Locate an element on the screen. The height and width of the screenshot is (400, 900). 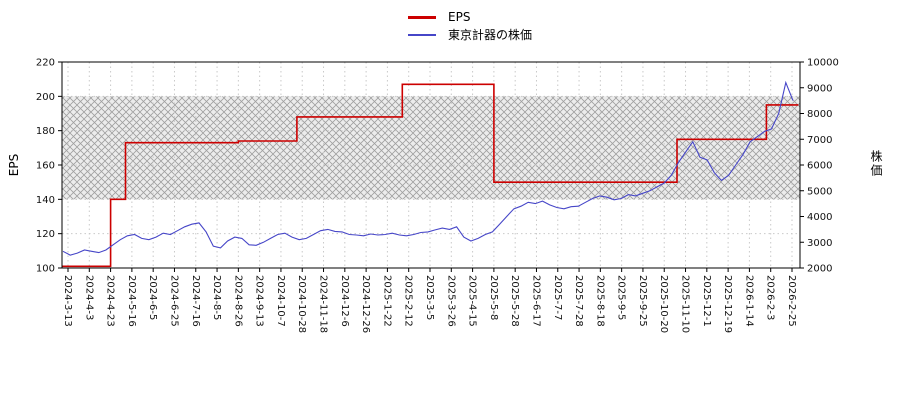
x-tick-label: 2026-2-3 is located at coordinates (770, 297).